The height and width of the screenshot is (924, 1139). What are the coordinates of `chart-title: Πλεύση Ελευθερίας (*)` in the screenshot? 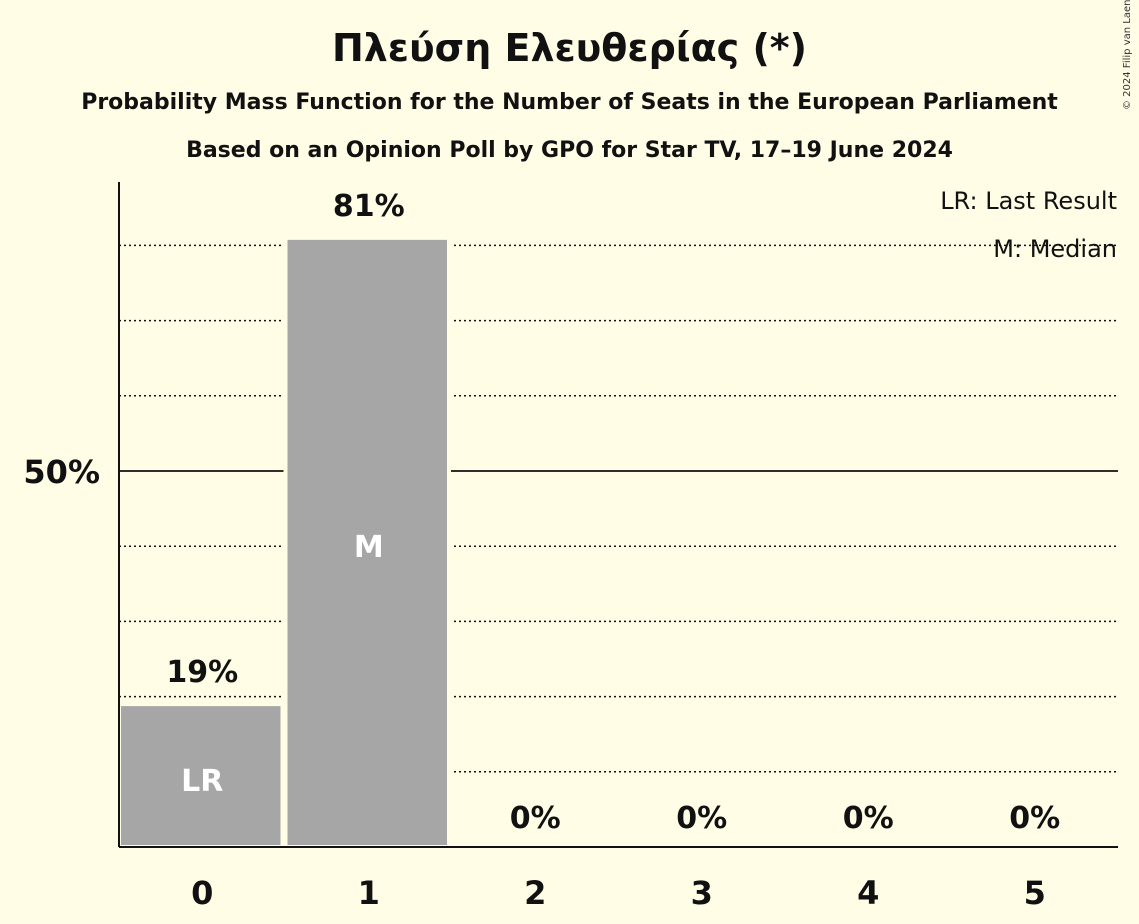 It's located at (569, 48).